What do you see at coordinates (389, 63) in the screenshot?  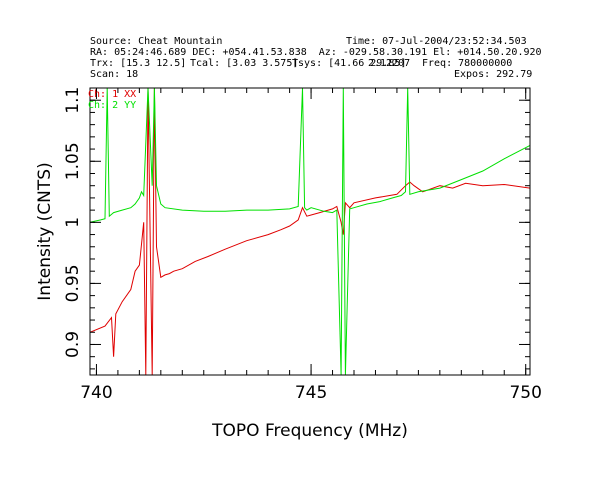 I see `overlap-label: 2.12207` at bounding box center [389, 63].